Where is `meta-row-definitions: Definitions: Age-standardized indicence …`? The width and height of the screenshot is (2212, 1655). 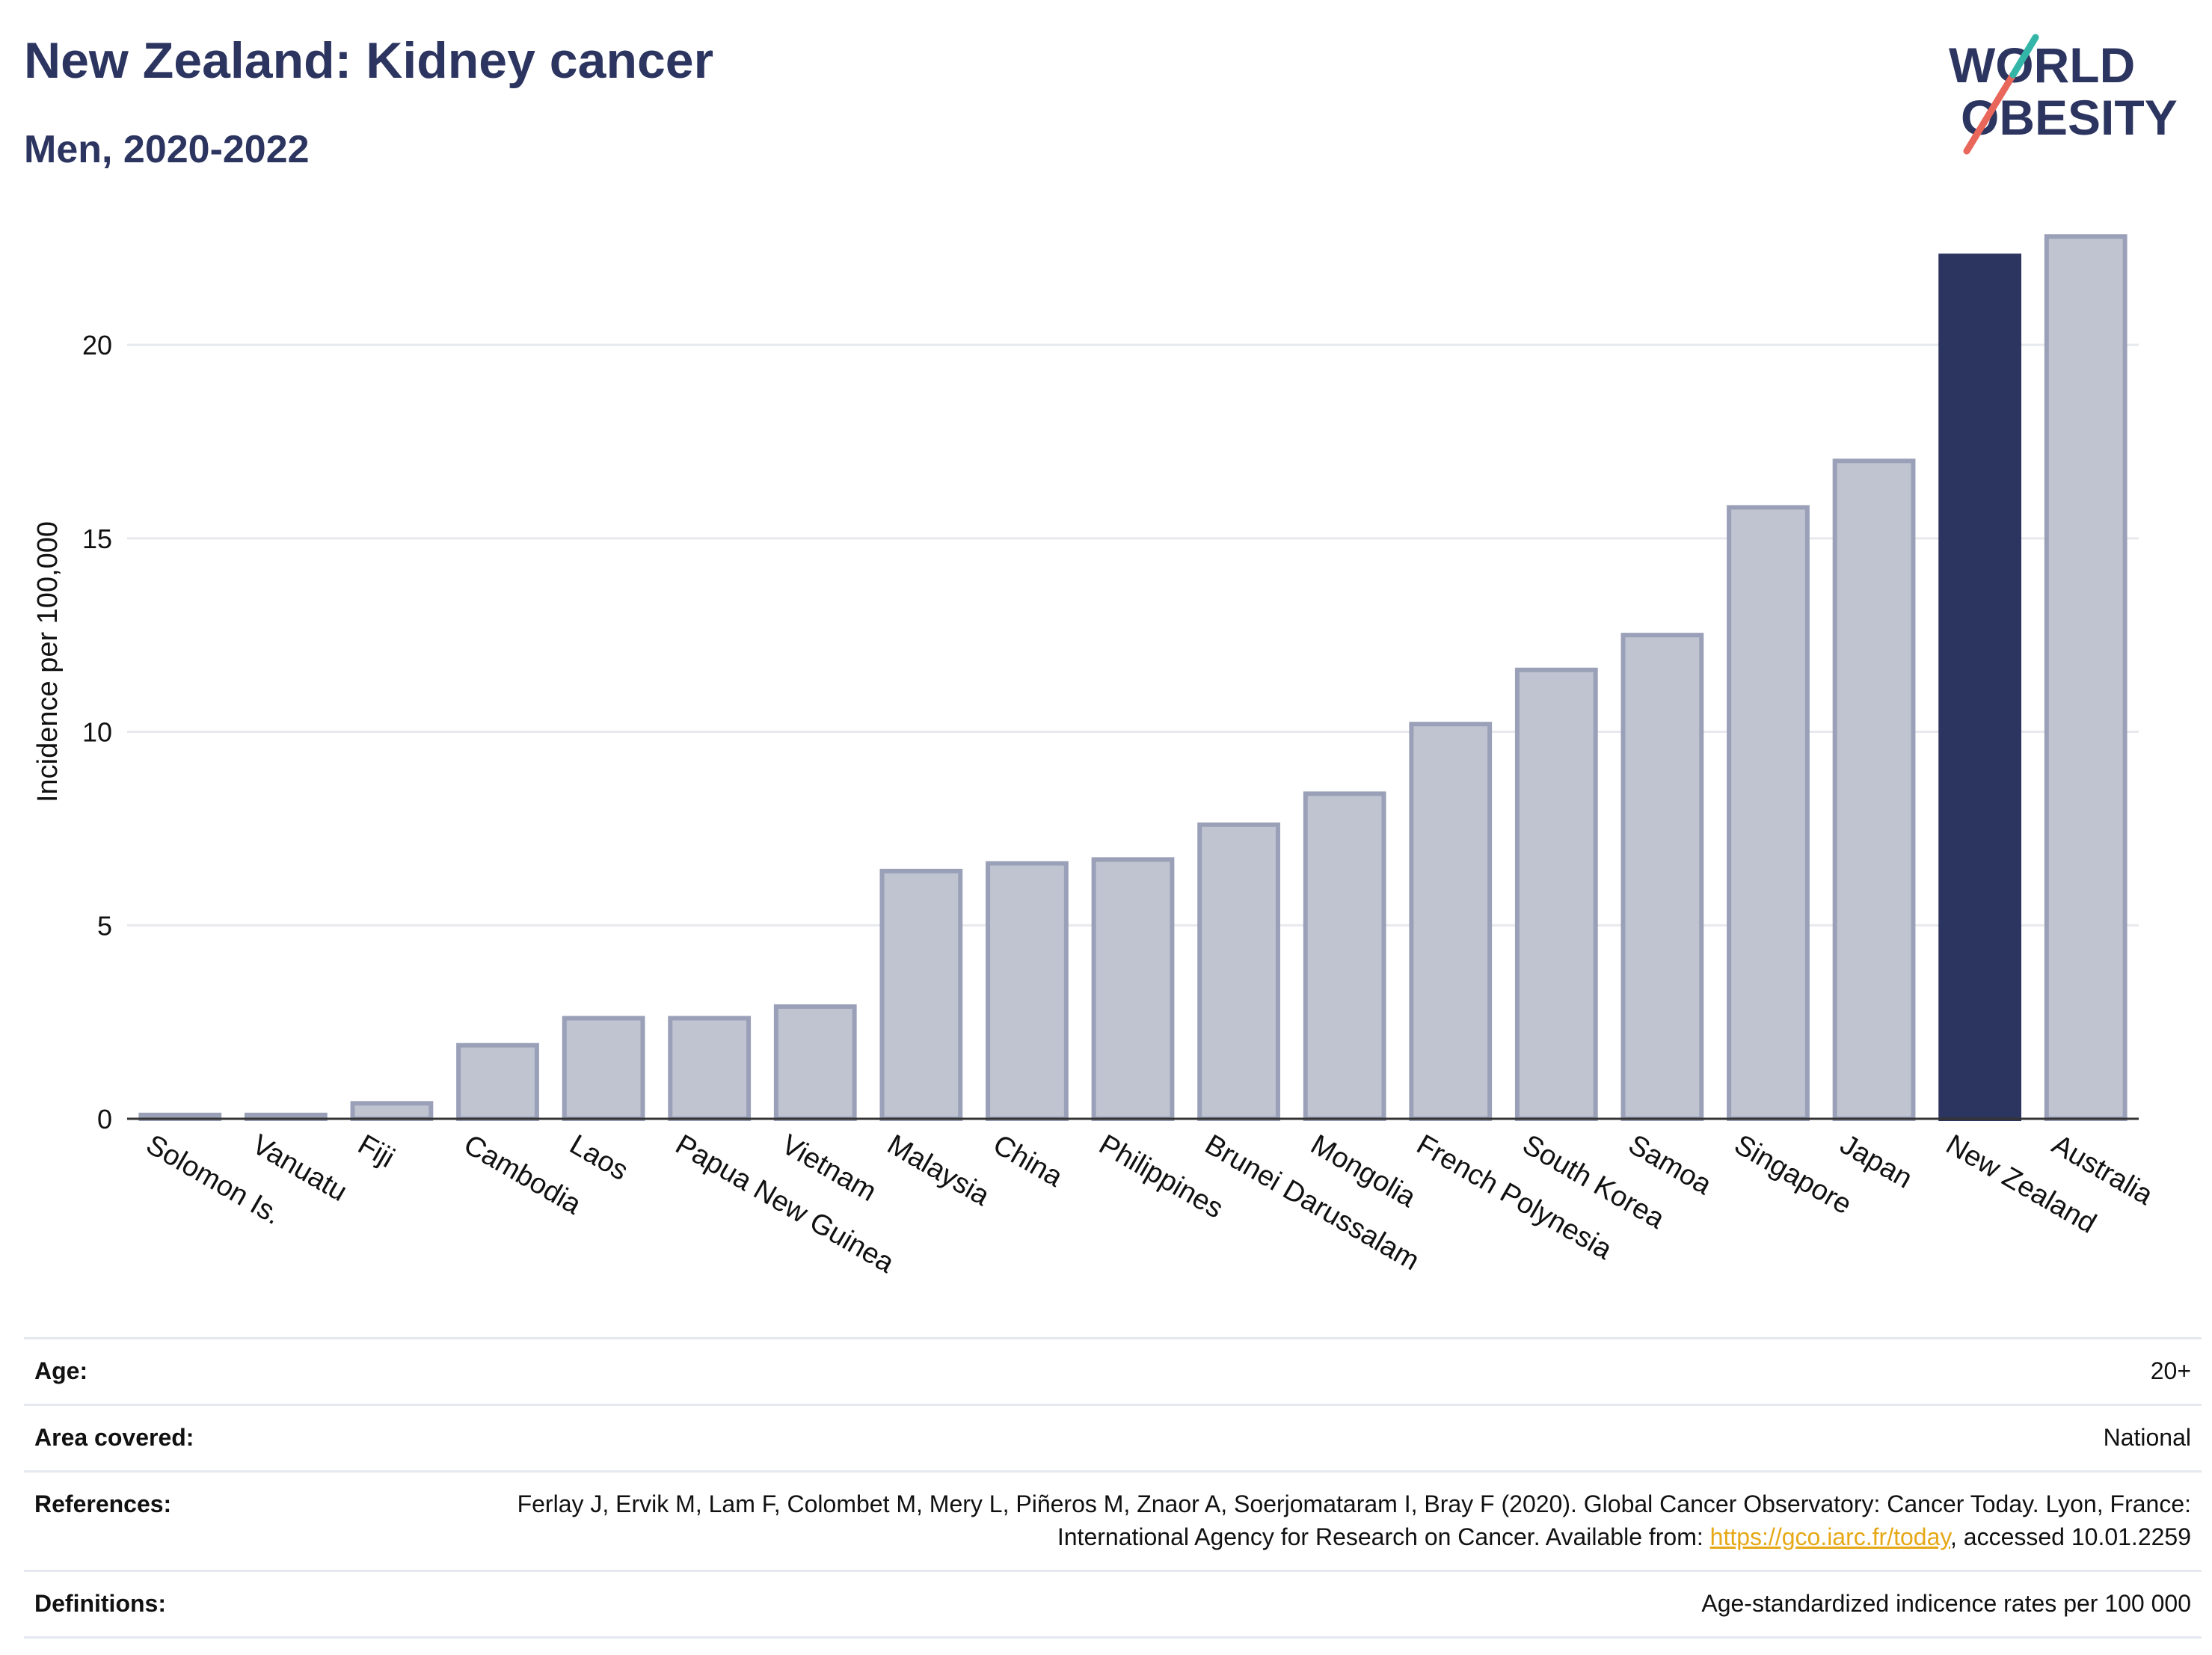
meta-row-definitions: Definitions: Age-standardized indicence … is located at coordinates (1113, 1604).